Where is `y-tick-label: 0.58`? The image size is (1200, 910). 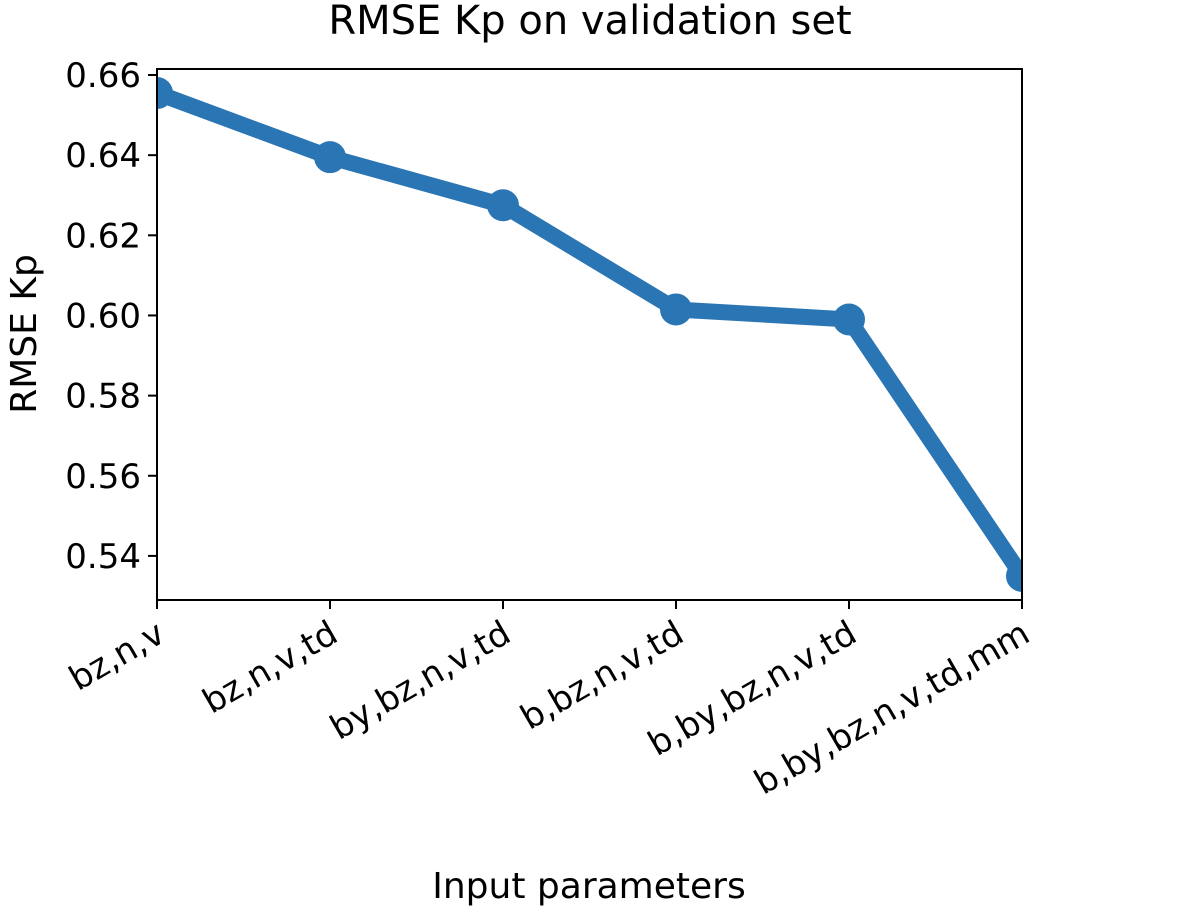 y-tick-label: 0.58 is located at coordinates (103, 397).